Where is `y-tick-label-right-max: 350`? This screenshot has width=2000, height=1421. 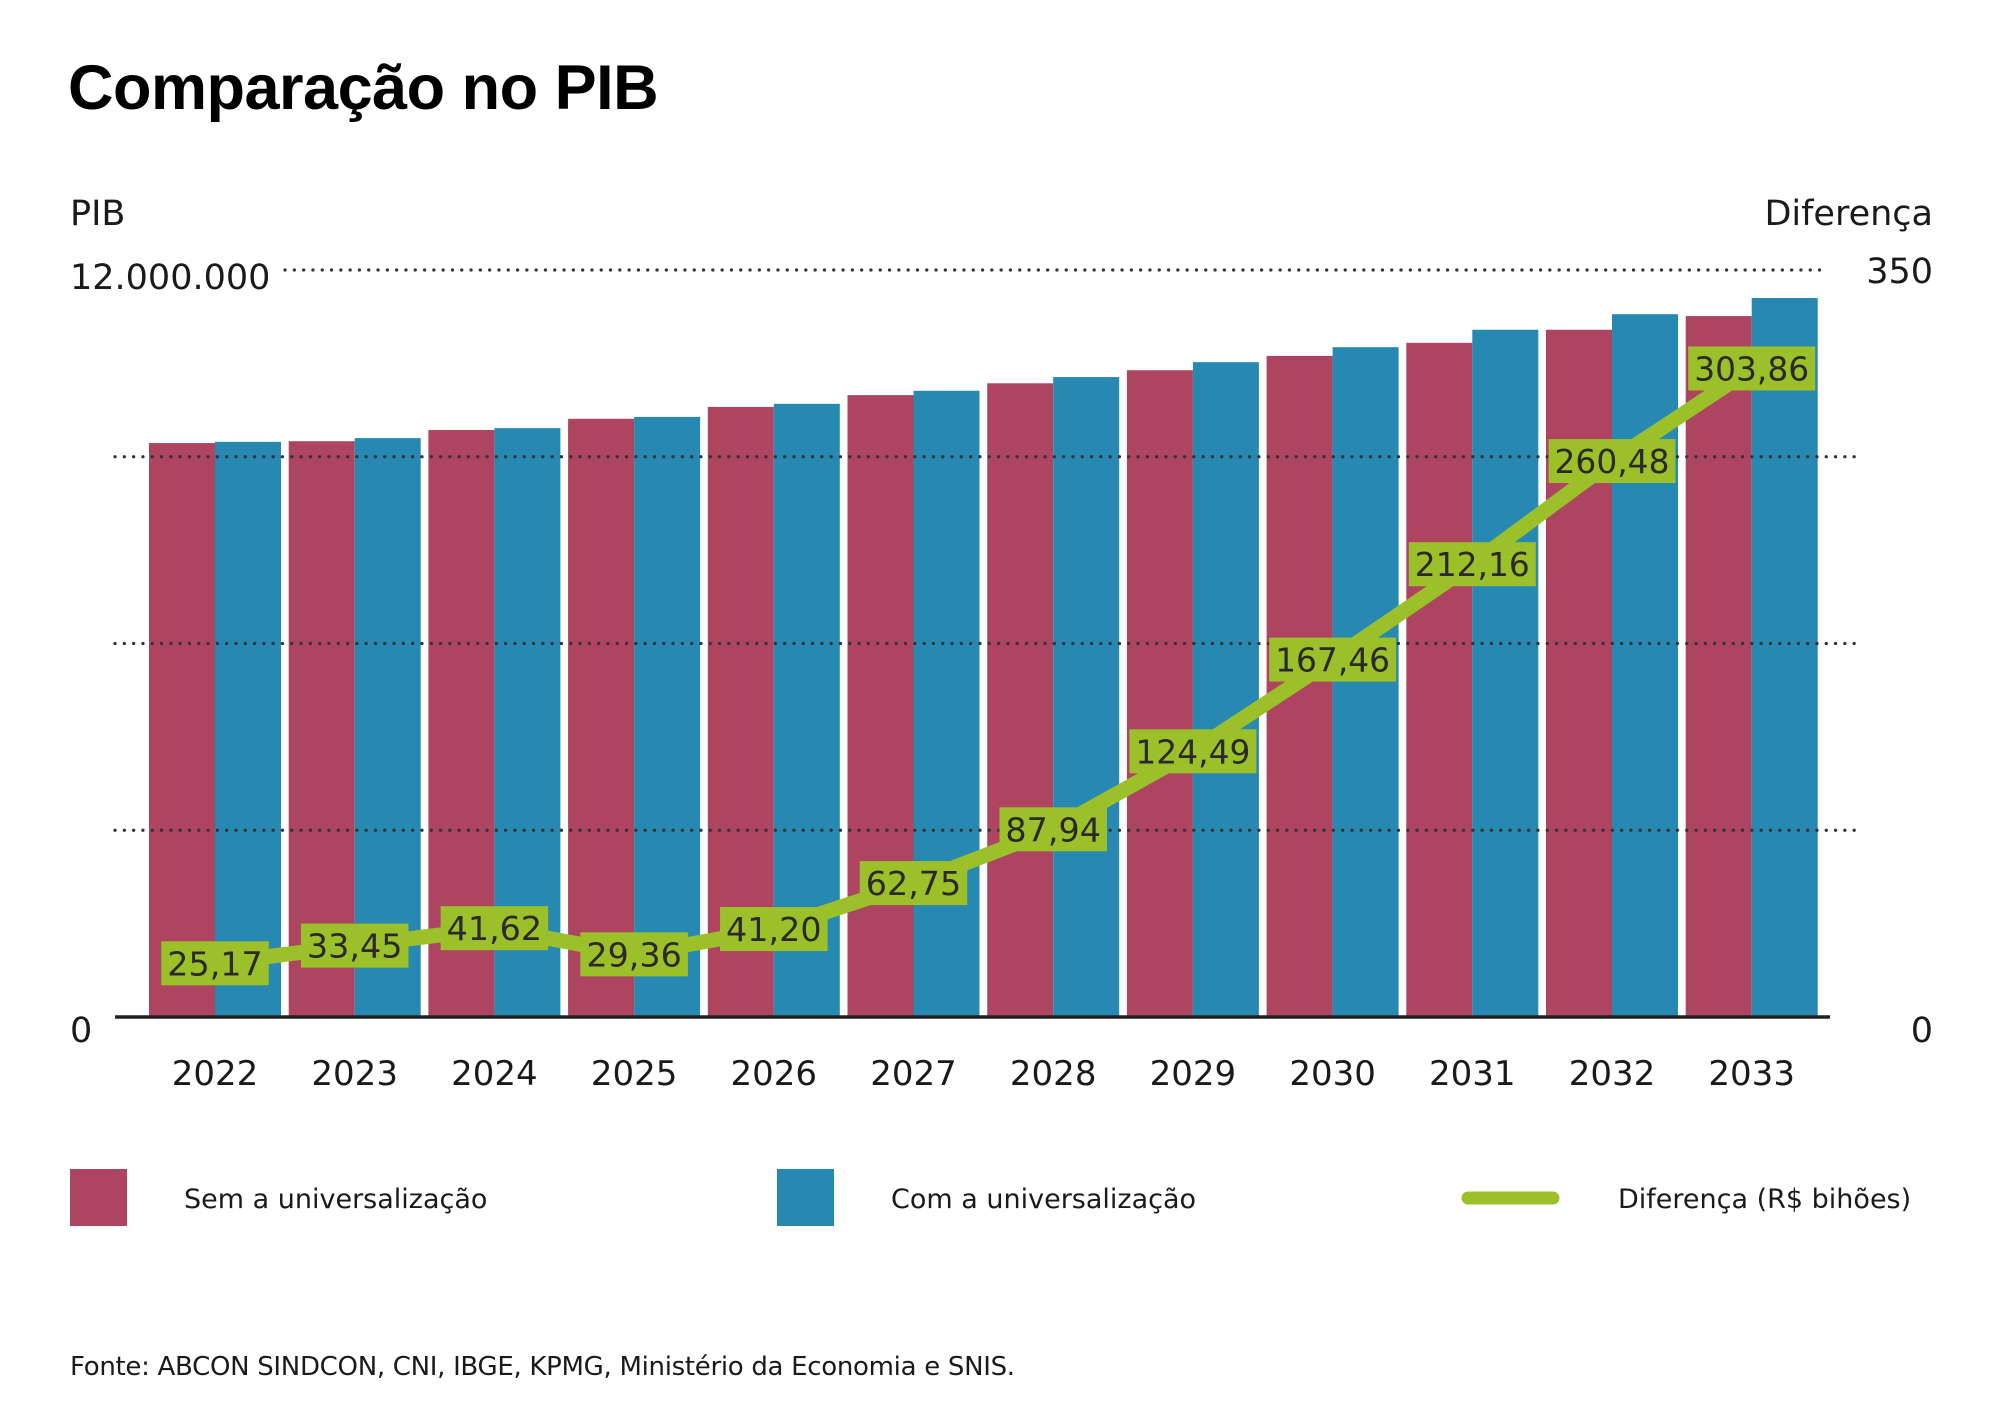
y-tick-label-right-max: 350 is located at coordinates (1899, 272).